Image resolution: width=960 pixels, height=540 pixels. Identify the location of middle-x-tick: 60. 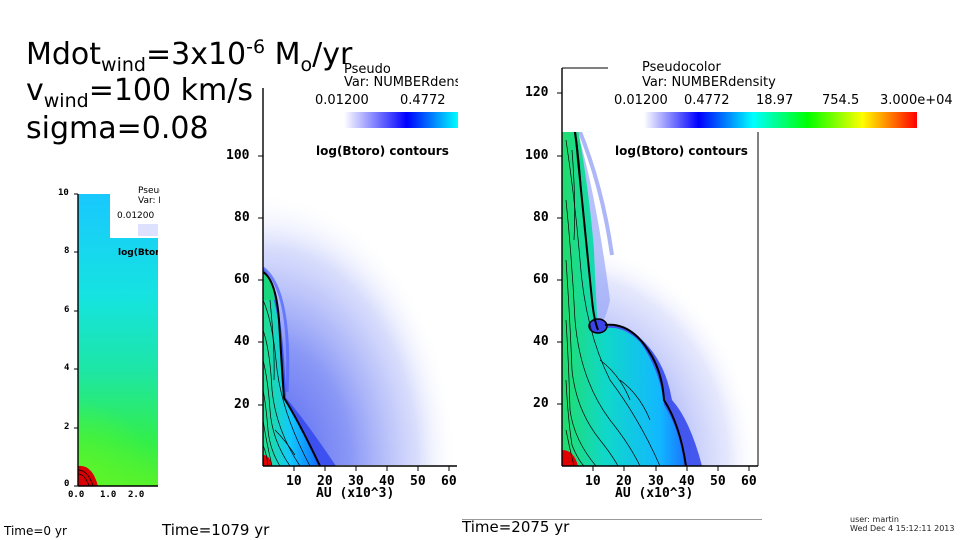
(449, 481).